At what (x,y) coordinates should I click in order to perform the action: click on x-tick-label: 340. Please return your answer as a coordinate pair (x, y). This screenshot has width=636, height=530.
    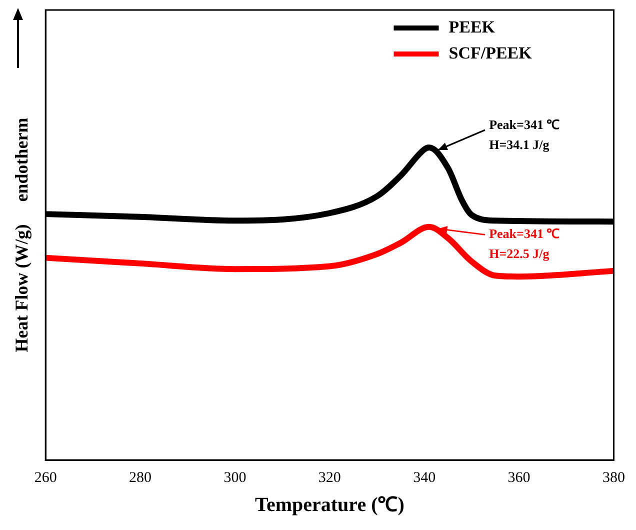
    Looking at the image, I should click on (424, 478).